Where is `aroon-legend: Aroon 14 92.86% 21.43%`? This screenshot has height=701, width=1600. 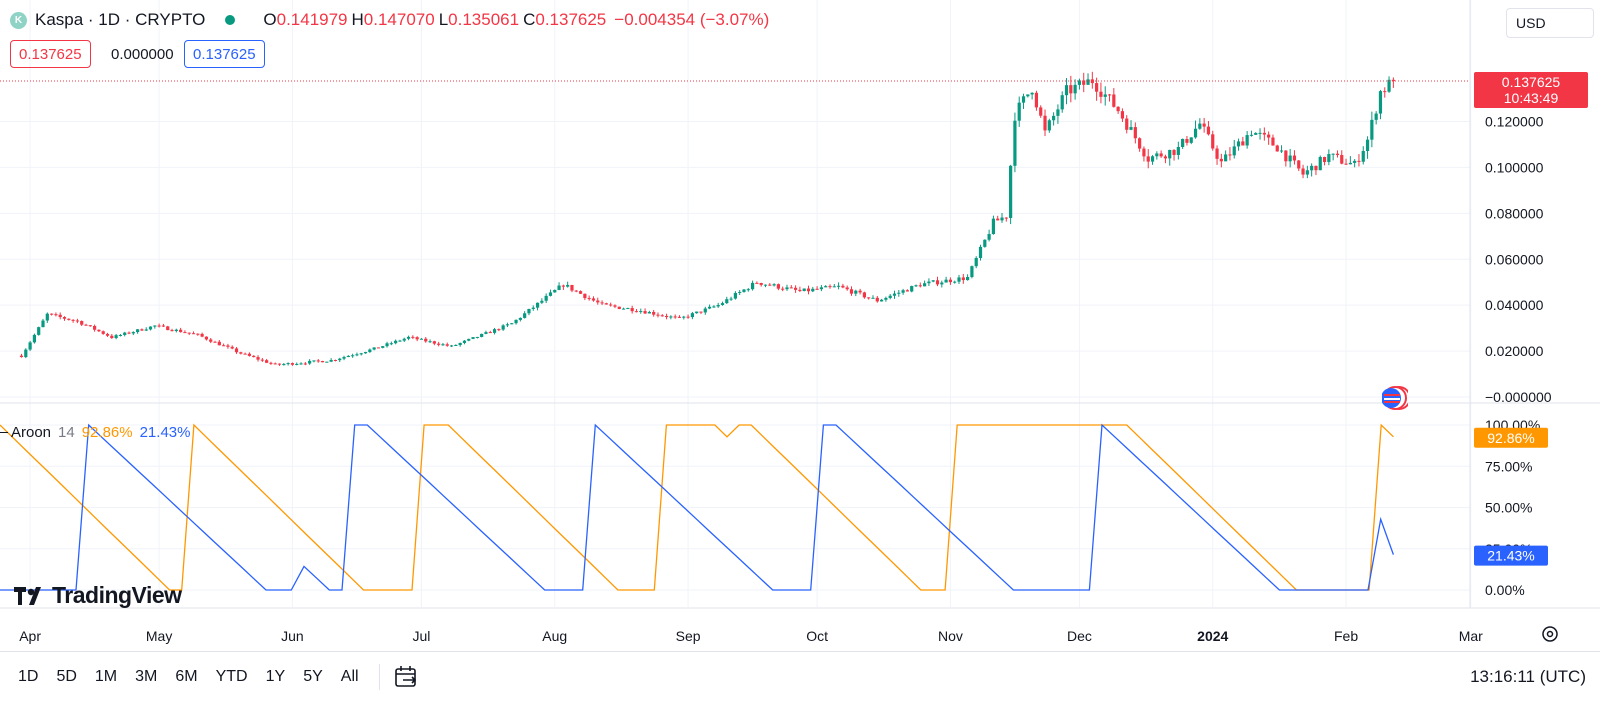 aroon-legend: Aroon 14 92.86% 21.43% is located at coordinates (95, 432).